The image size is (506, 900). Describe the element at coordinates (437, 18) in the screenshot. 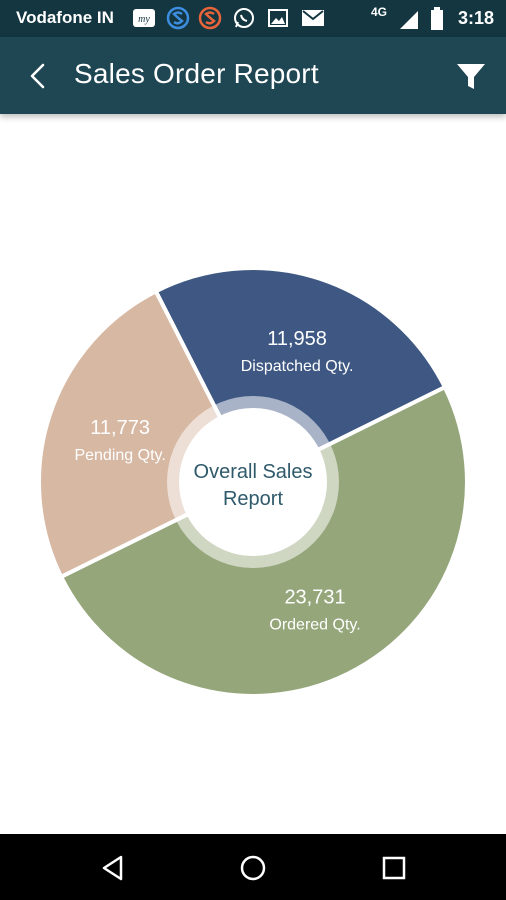

I see `battery-icon` at that location.